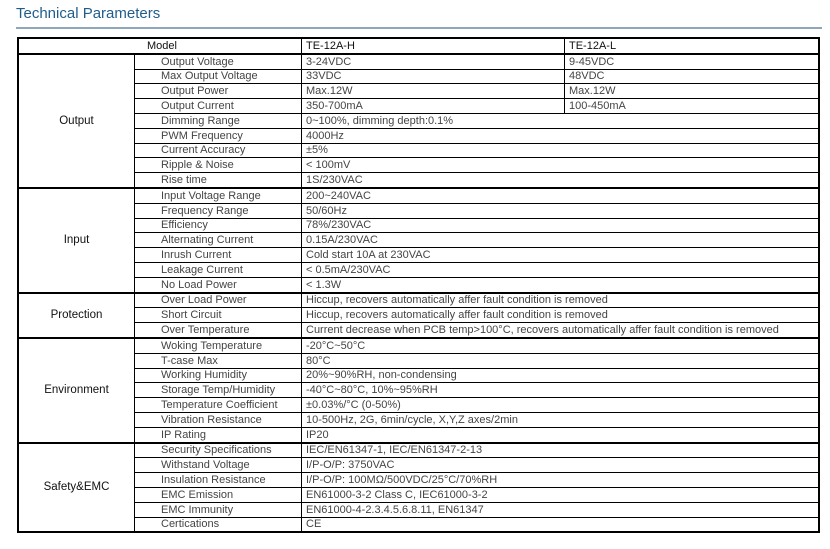  I want to click on parameter-name: Output Current, so click(218, 106).